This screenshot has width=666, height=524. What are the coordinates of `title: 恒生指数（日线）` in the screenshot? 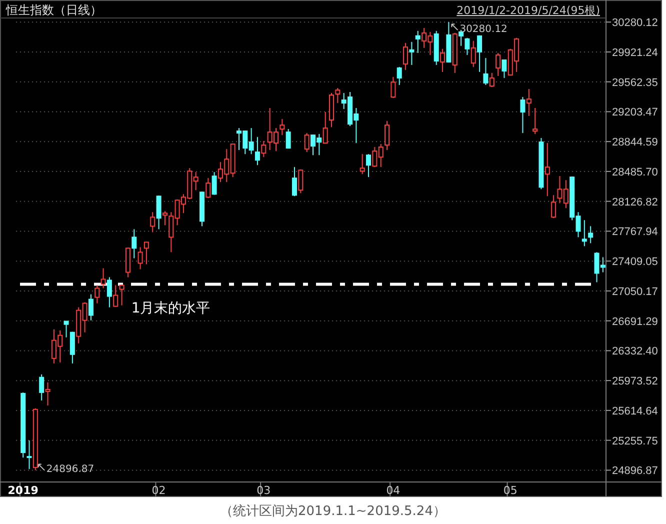 It's located at (54, 10).